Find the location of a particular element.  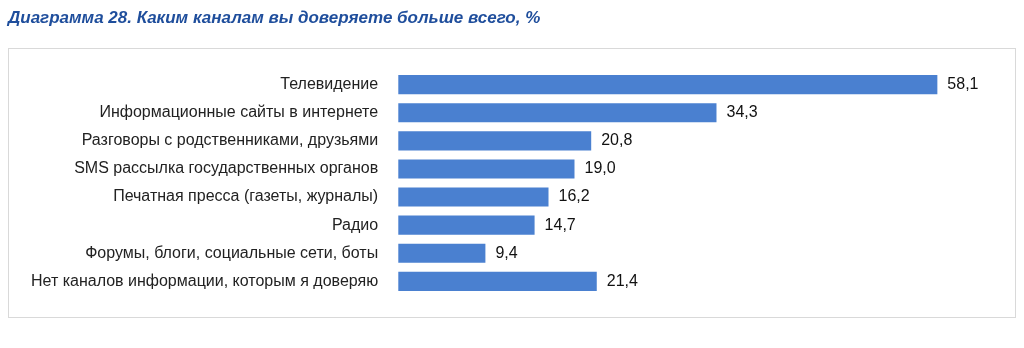

y-tick-label: Нет каналов информации, которым я доверяю is located at coordinates (204, 280).